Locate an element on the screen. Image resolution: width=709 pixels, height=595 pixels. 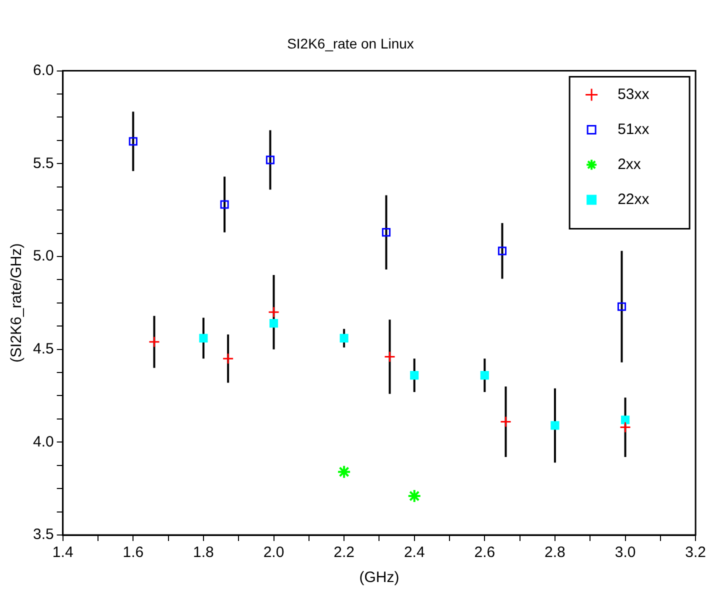
legend-label: 53xx is located at coordinates (634, 94).